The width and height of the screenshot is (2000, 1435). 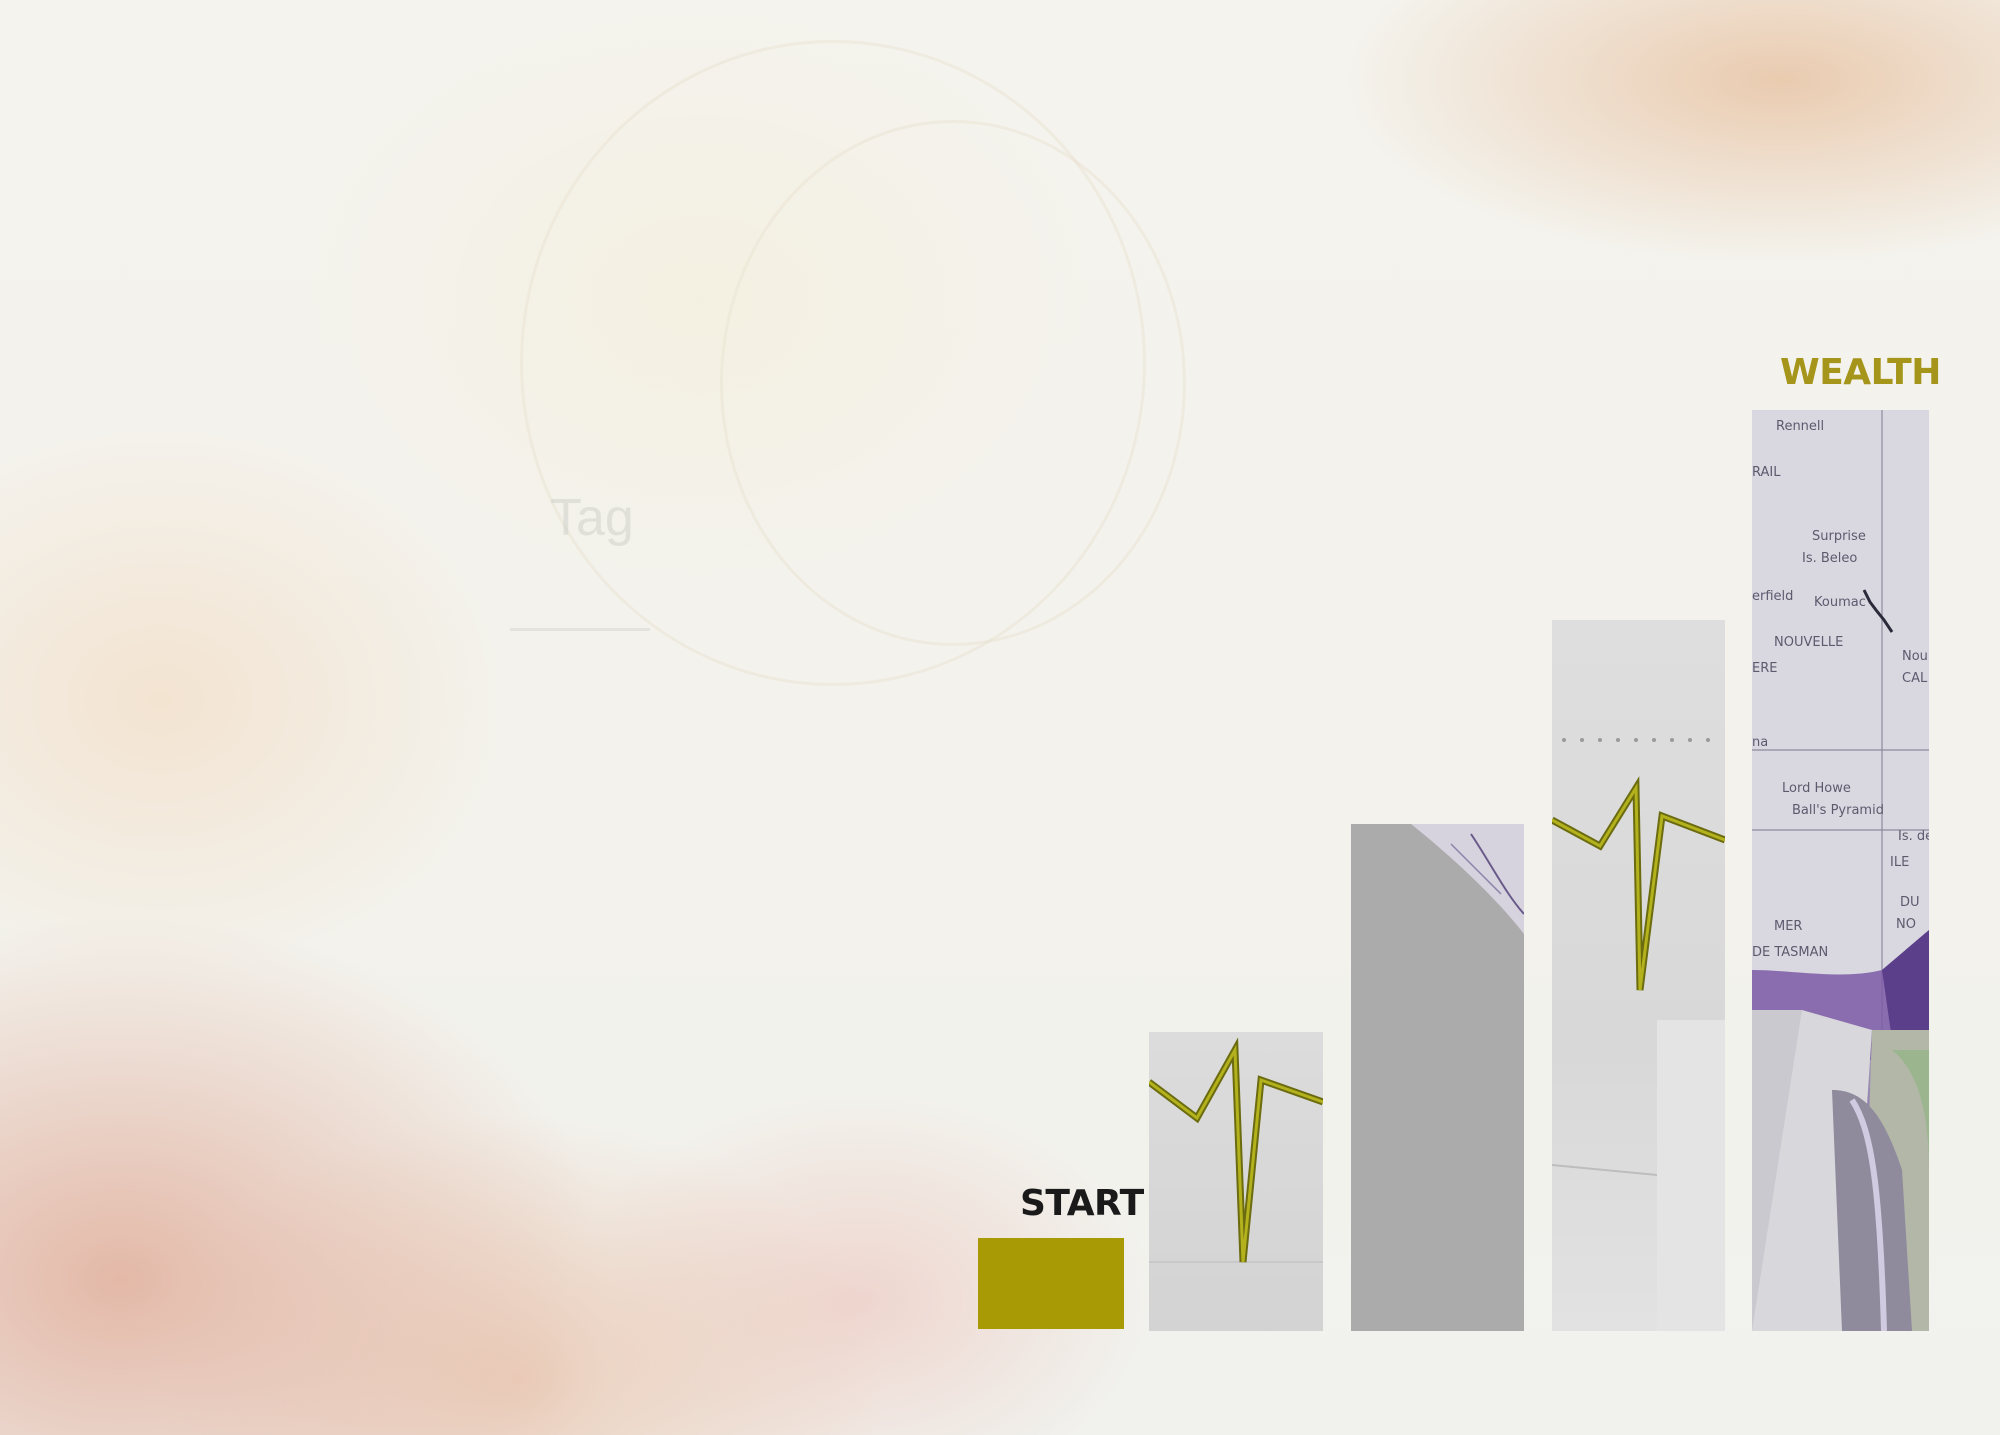 I want to click on svg-text: NOUVELLE, so click(x=1808, y=642).